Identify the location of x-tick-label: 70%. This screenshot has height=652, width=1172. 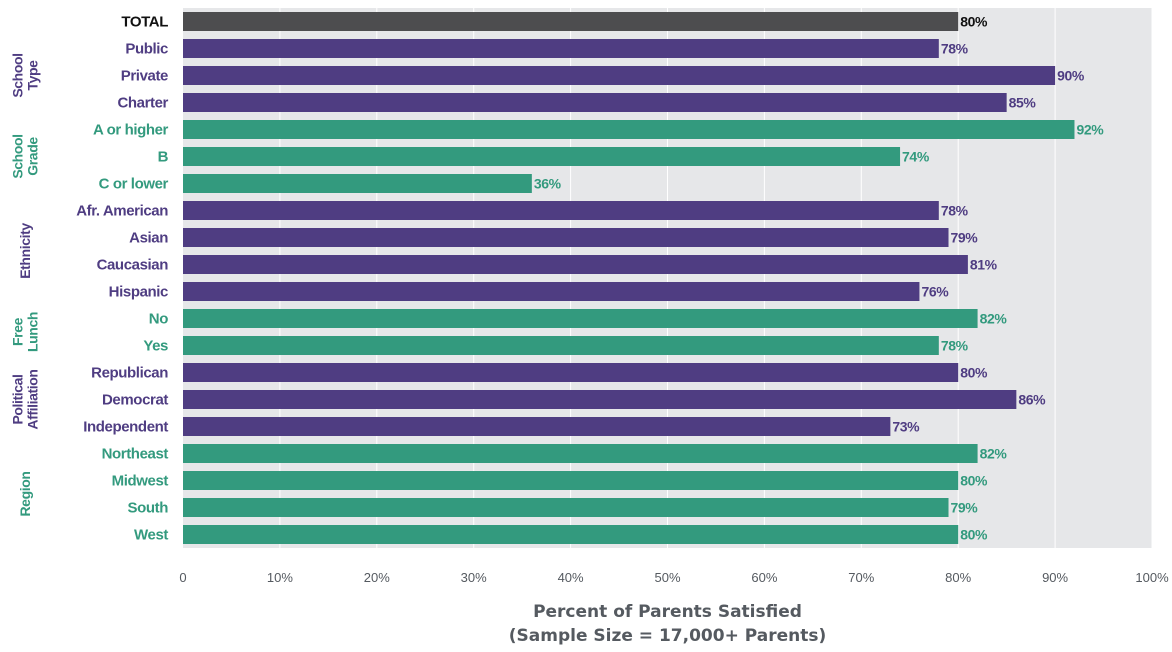
(861, 577).